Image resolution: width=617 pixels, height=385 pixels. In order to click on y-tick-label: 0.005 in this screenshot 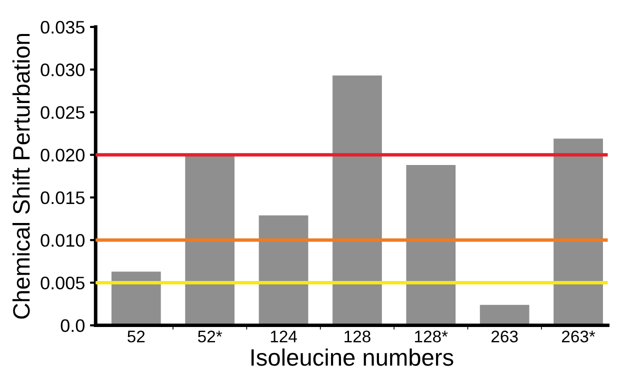, I will do `click(62, 283)`.